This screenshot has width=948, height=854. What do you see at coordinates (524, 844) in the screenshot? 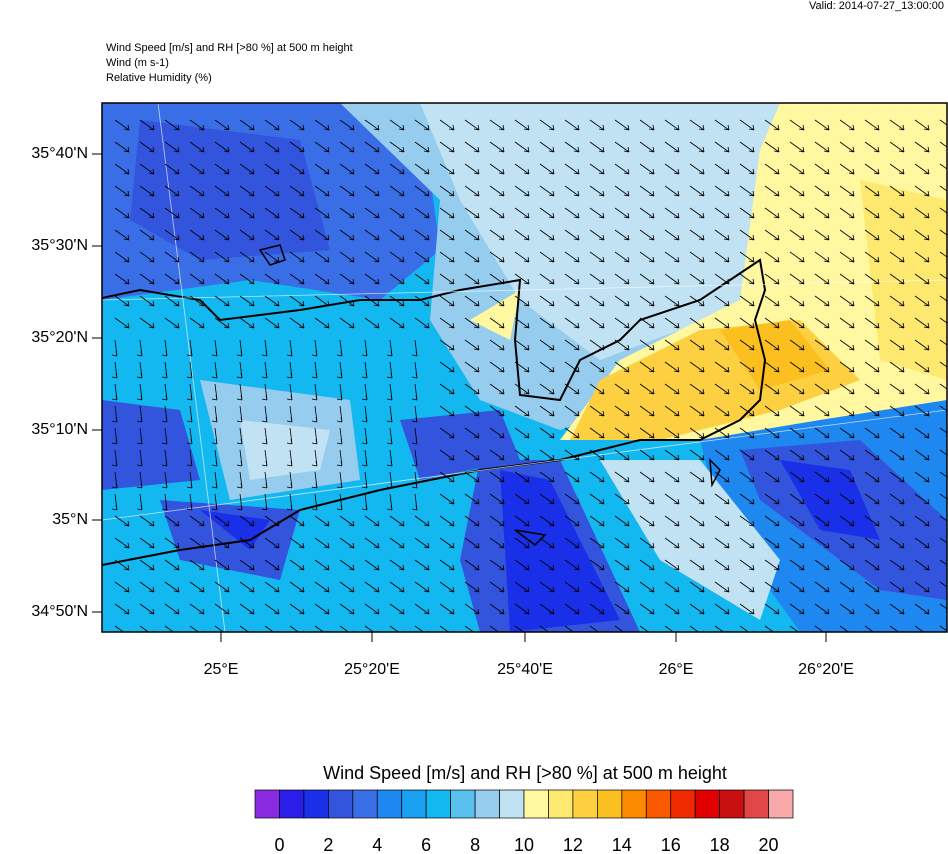
I see `colorbar-label: 10` at bounding box center [524, 844].